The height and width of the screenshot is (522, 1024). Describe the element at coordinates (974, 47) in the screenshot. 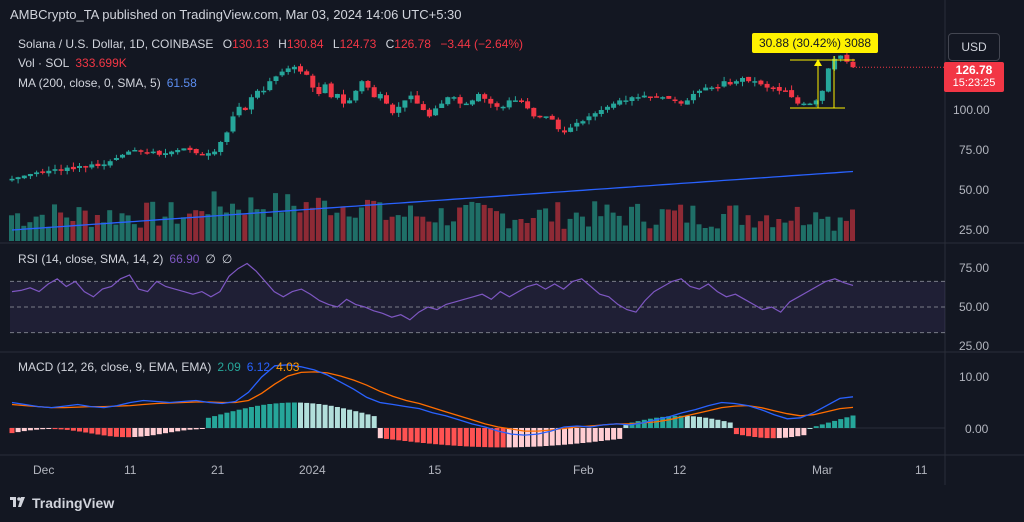

I see `currency-button: USD` at that location.